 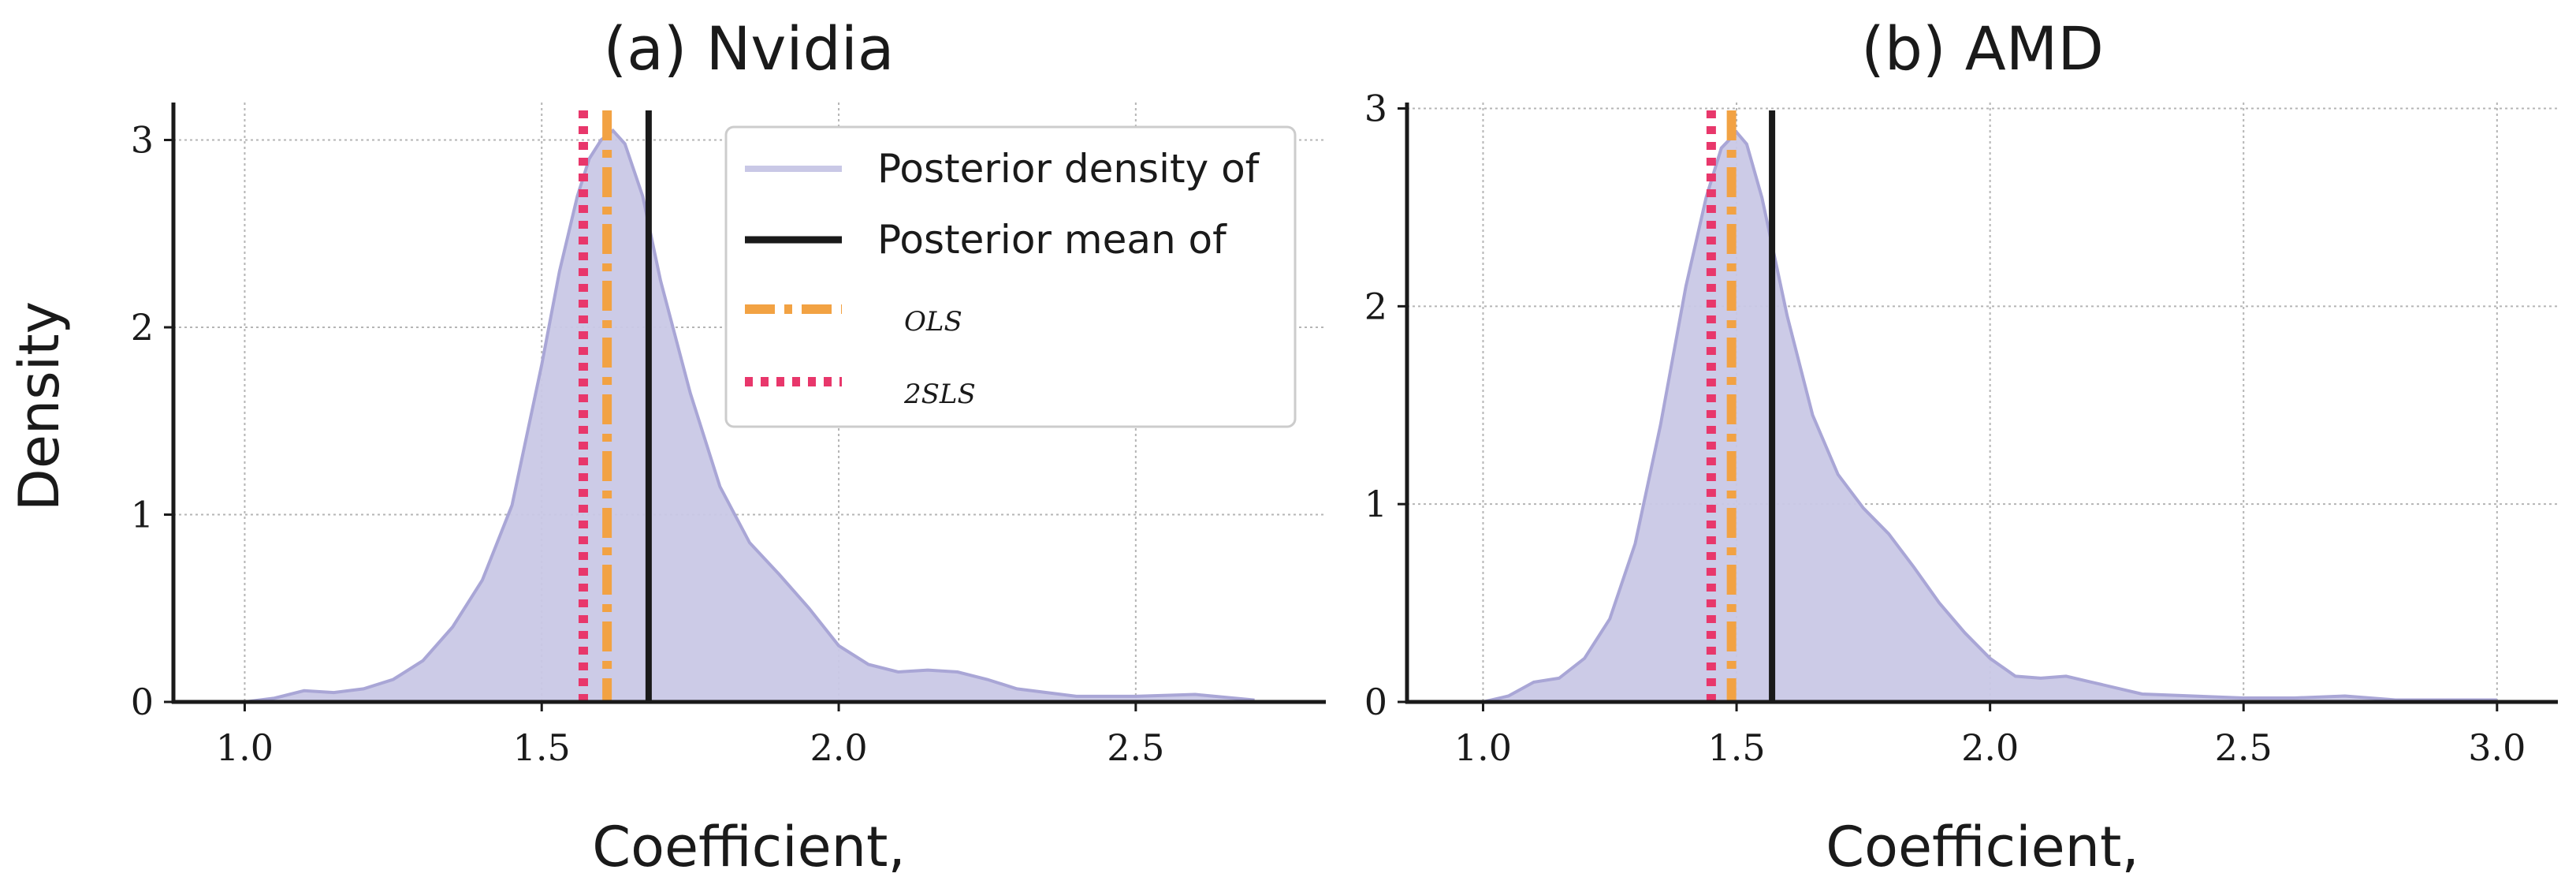 I want to click on legend-ols-label: OLS, so click(x=933, y=322).